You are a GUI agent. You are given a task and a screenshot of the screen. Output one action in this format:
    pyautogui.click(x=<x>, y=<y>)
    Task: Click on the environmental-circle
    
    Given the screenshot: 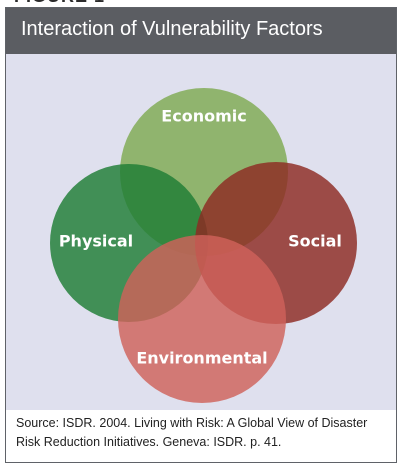 What is the action you would take?
    pyautogui.click(x=202, y=319)
    